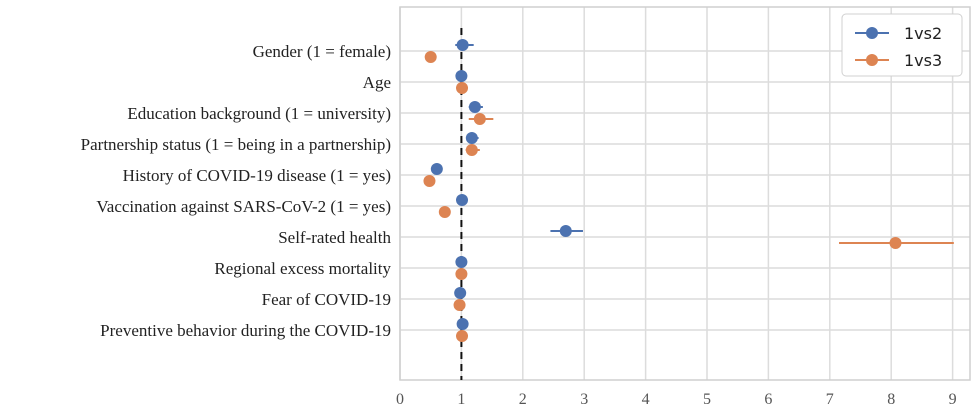 This screenshot has height=410, width=977. Describe the element at coordinates (584, 399) in the screenshot. I see `x-tick-label: 3` at that location.